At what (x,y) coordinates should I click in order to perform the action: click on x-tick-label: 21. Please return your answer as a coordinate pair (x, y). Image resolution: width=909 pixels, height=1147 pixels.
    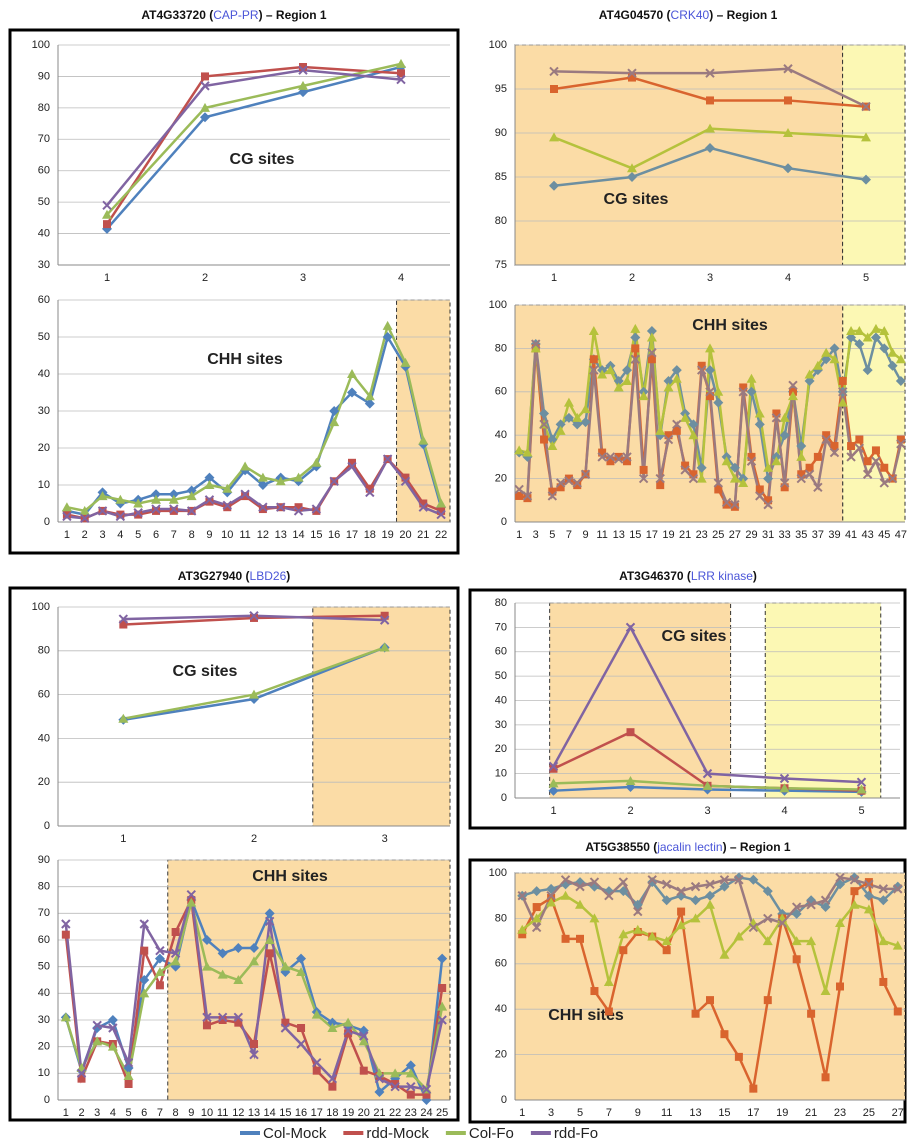
    Looking at the image, I should click on (379, 1113).